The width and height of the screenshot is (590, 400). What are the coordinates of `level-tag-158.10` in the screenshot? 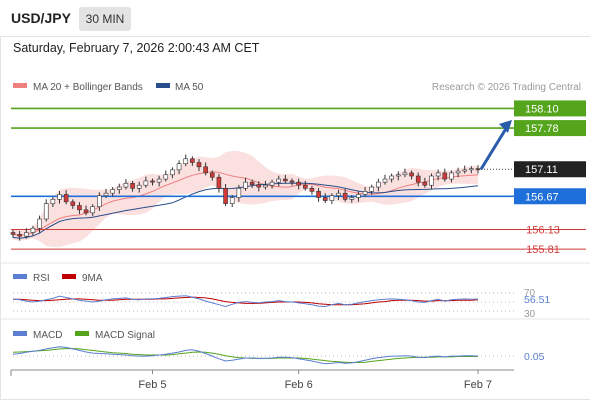 It's located at (550, 108).